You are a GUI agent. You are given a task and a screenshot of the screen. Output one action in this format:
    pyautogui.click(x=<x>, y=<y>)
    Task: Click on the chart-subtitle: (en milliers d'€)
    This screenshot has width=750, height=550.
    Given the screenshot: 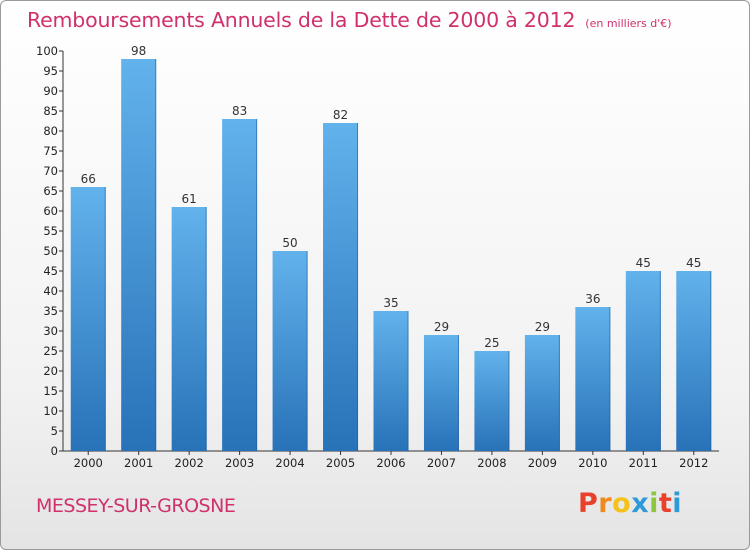 What is the action you would take?
    pyautogui.click(x=628, y=23)
    